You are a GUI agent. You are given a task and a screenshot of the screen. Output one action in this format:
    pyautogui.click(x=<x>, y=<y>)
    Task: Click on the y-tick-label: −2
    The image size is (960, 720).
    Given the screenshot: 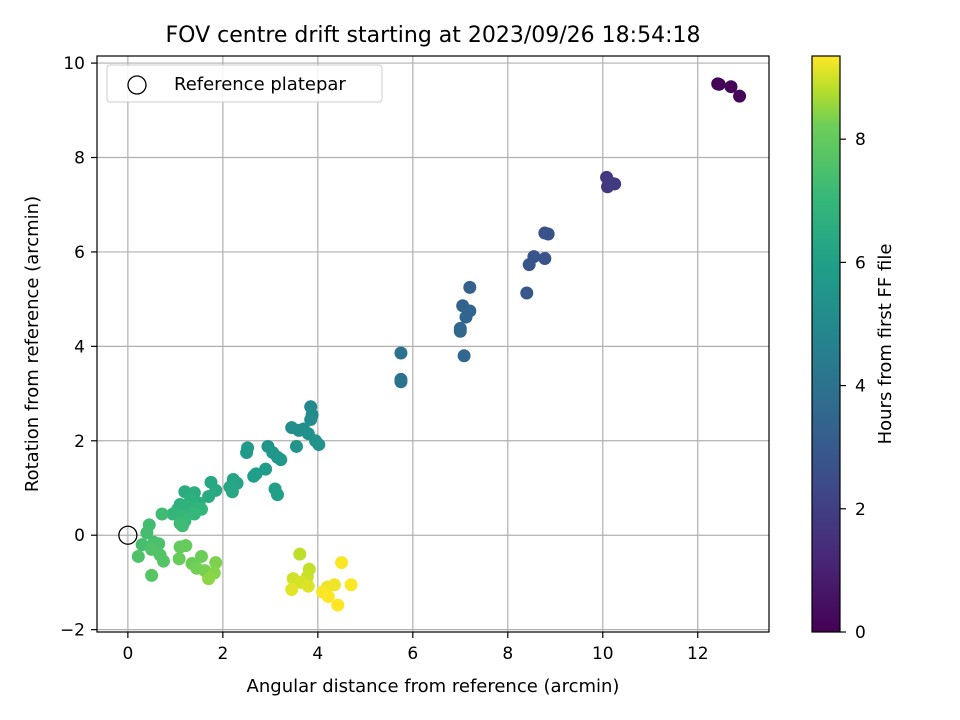 What is the action you would take?
    pyautogui.click(x=72, y=631)
    